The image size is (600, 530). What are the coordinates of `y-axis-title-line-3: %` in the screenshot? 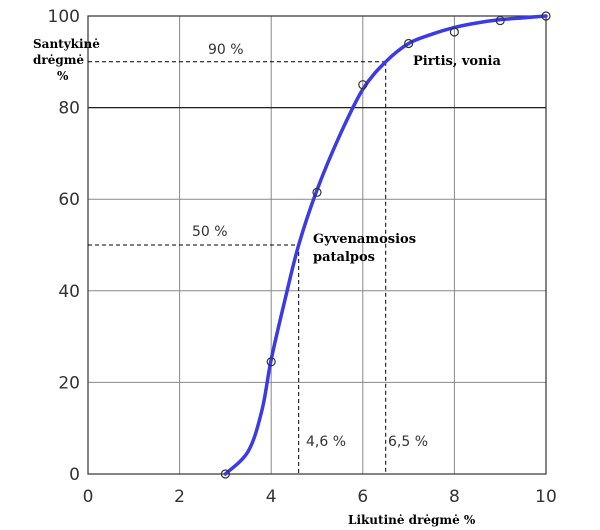 It's located at (63, 76).